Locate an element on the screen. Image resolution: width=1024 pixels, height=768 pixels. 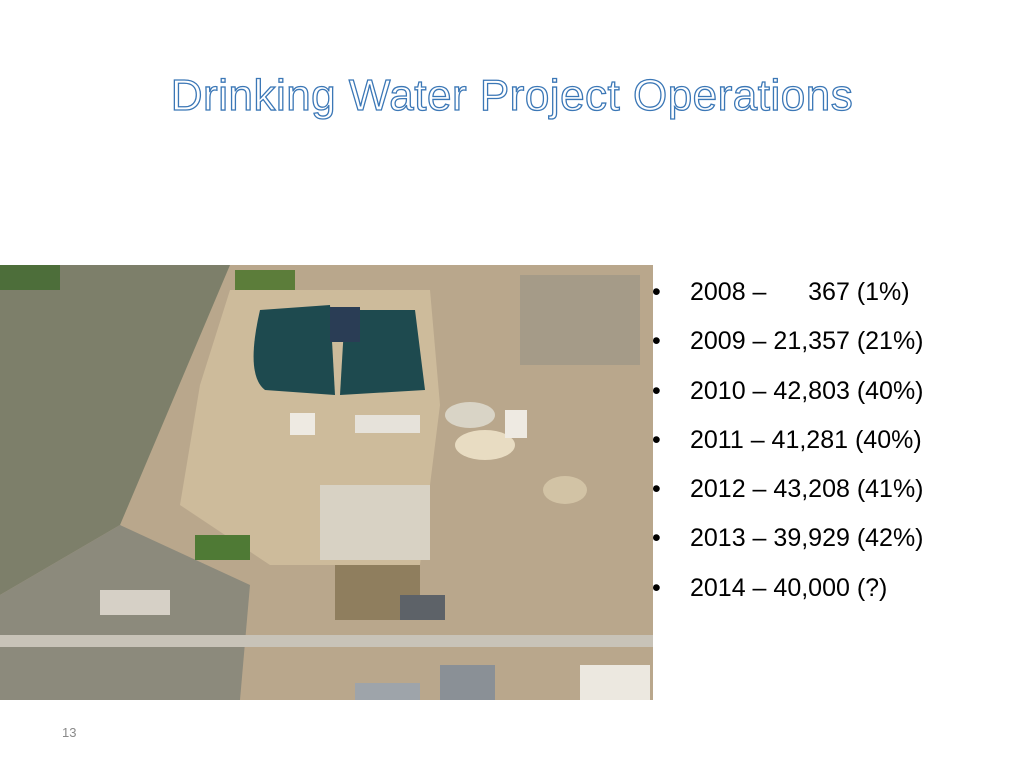
bullet: 2011 – 41,281 (40%) is located at coordinates (787, 441).